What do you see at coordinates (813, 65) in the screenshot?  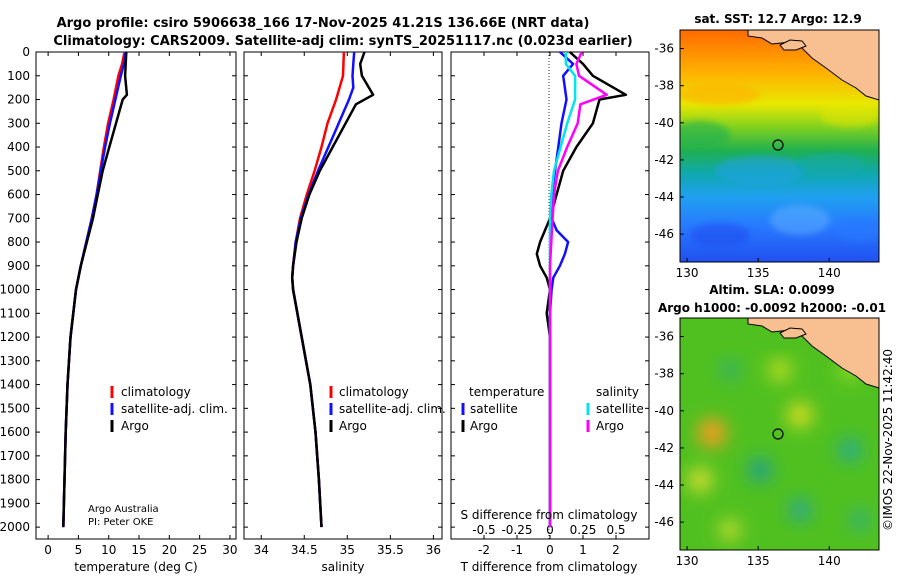 I see `land-mass` at bounding box center [813, 65].